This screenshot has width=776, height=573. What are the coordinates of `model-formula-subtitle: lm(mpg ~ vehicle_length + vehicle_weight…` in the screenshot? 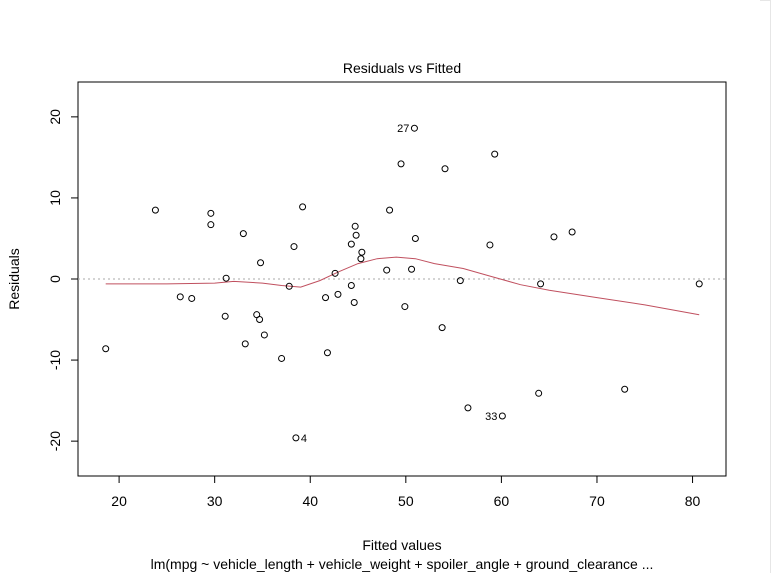 It's located at (402, 564).